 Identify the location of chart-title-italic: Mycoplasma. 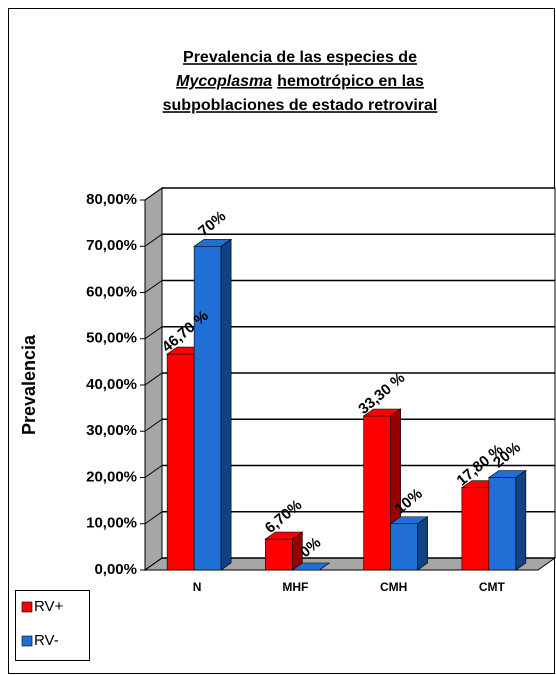
(224, 81).